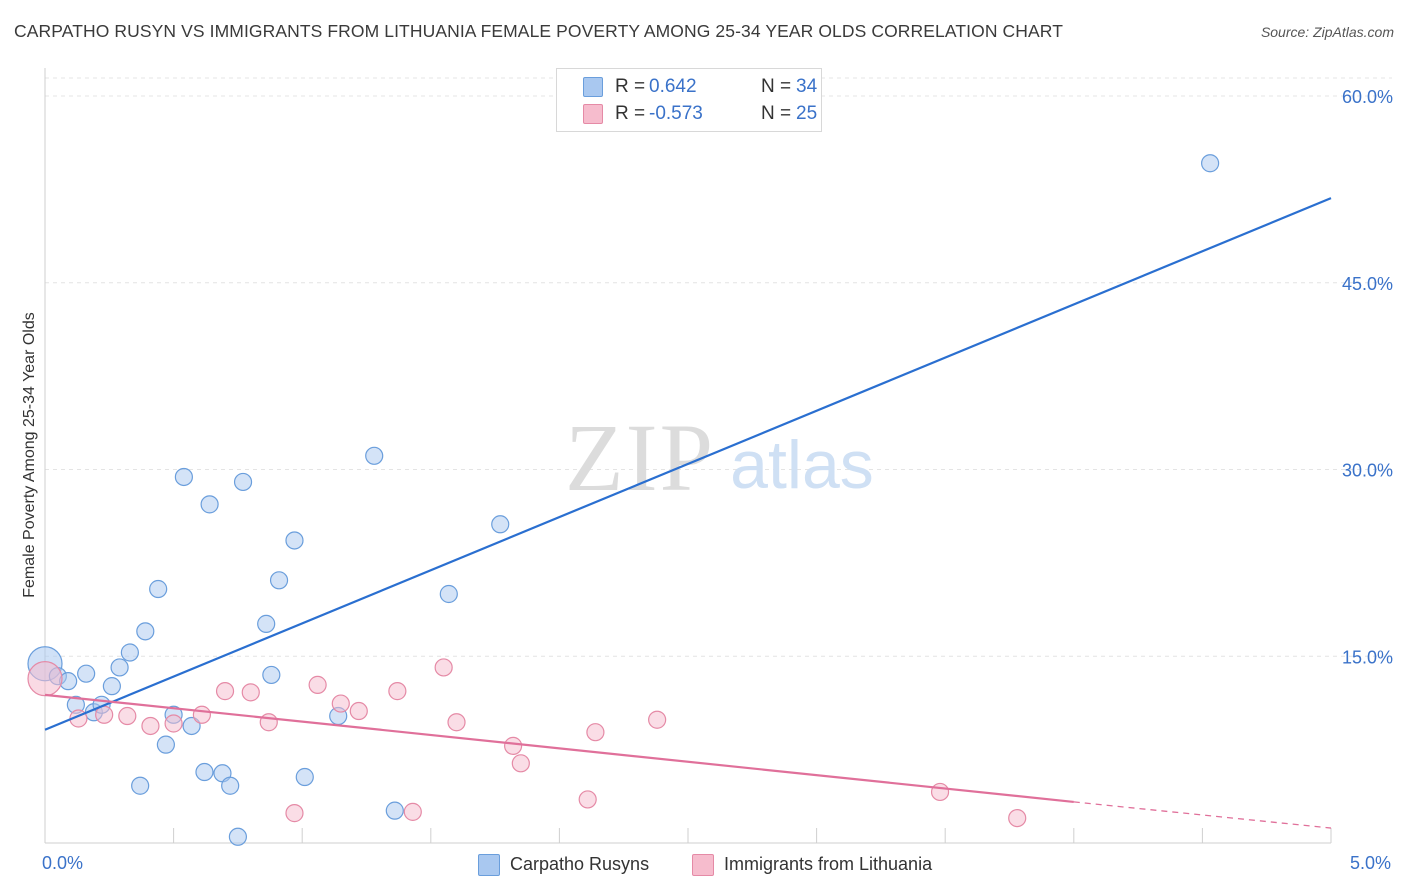  I want to click on watermark-zip: ZIP, so click(640, 457).